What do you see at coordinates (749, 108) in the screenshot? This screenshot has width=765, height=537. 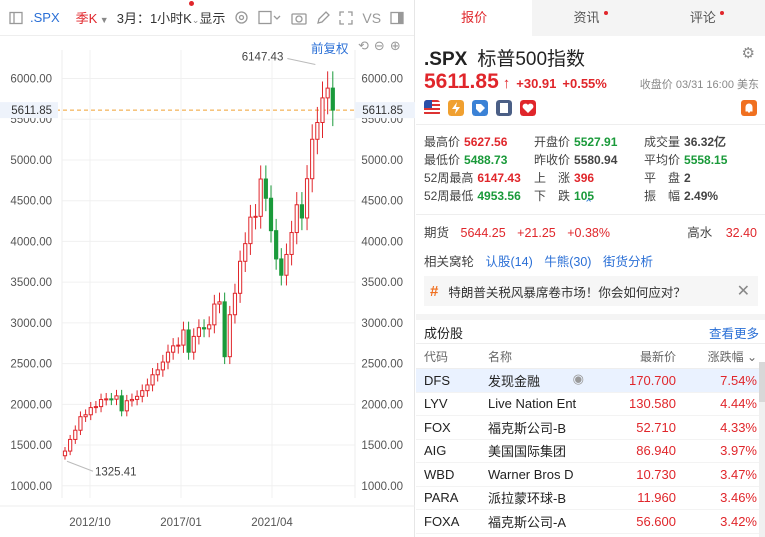 I see `alert-bell-icon` at bounding box center [749, 108].